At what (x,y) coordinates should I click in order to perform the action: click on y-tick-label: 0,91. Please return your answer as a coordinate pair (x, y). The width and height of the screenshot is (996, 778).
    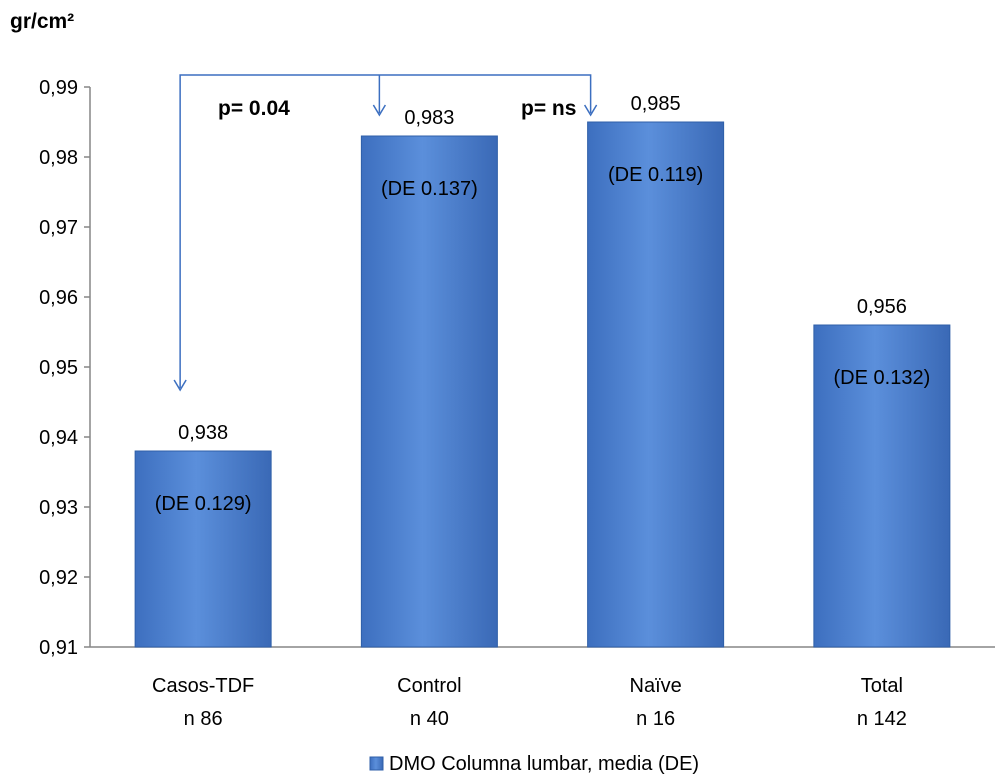
    Looking at the image, I should click on (58, 648).